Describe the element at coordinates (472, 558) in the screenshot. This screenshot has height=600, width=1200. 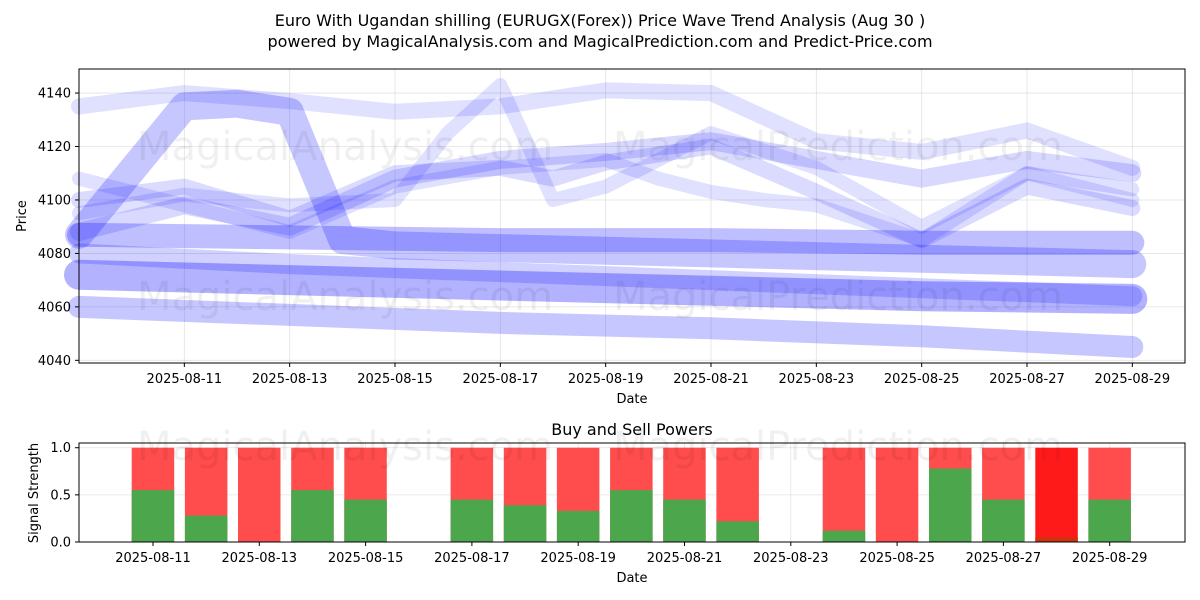
I see `signal-x-tick-label: 2025-08-17` at that location.